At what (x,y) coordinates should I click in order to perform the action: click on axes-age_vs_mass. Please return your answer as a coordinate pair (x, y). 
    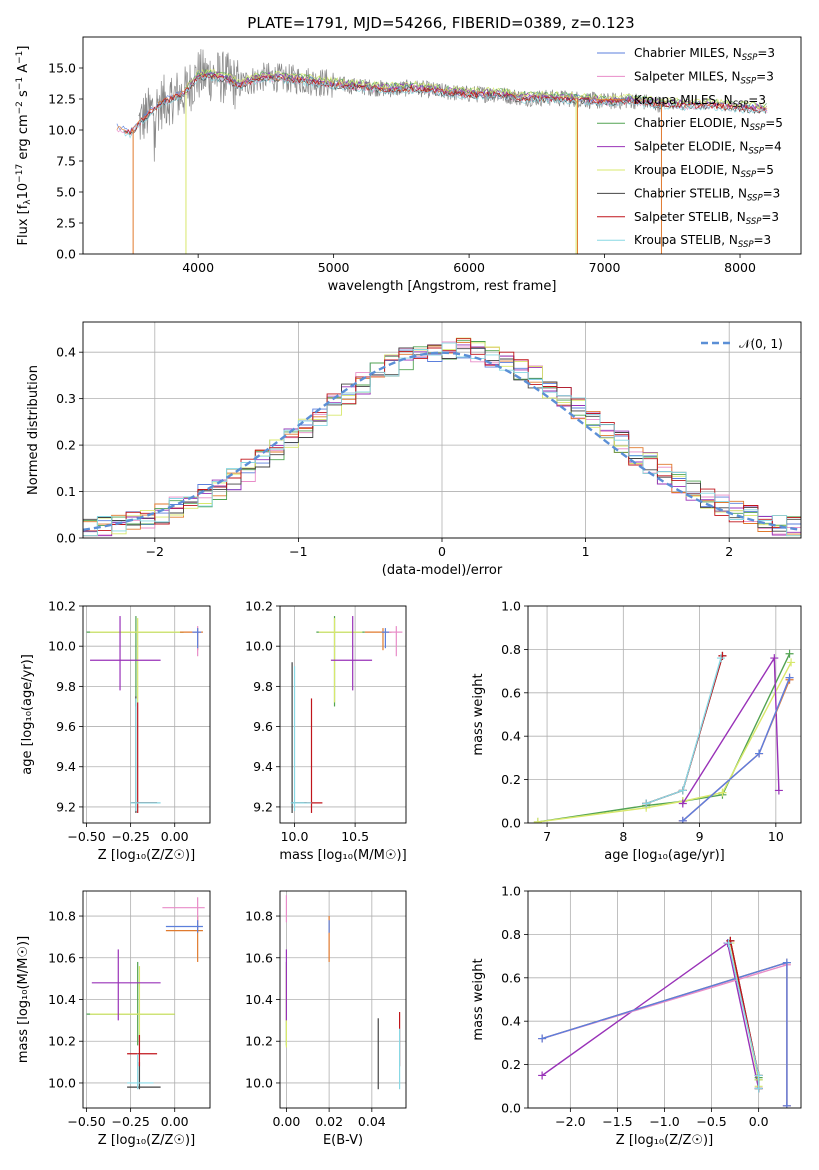
    Looking at the image, I should click on (343, 714).